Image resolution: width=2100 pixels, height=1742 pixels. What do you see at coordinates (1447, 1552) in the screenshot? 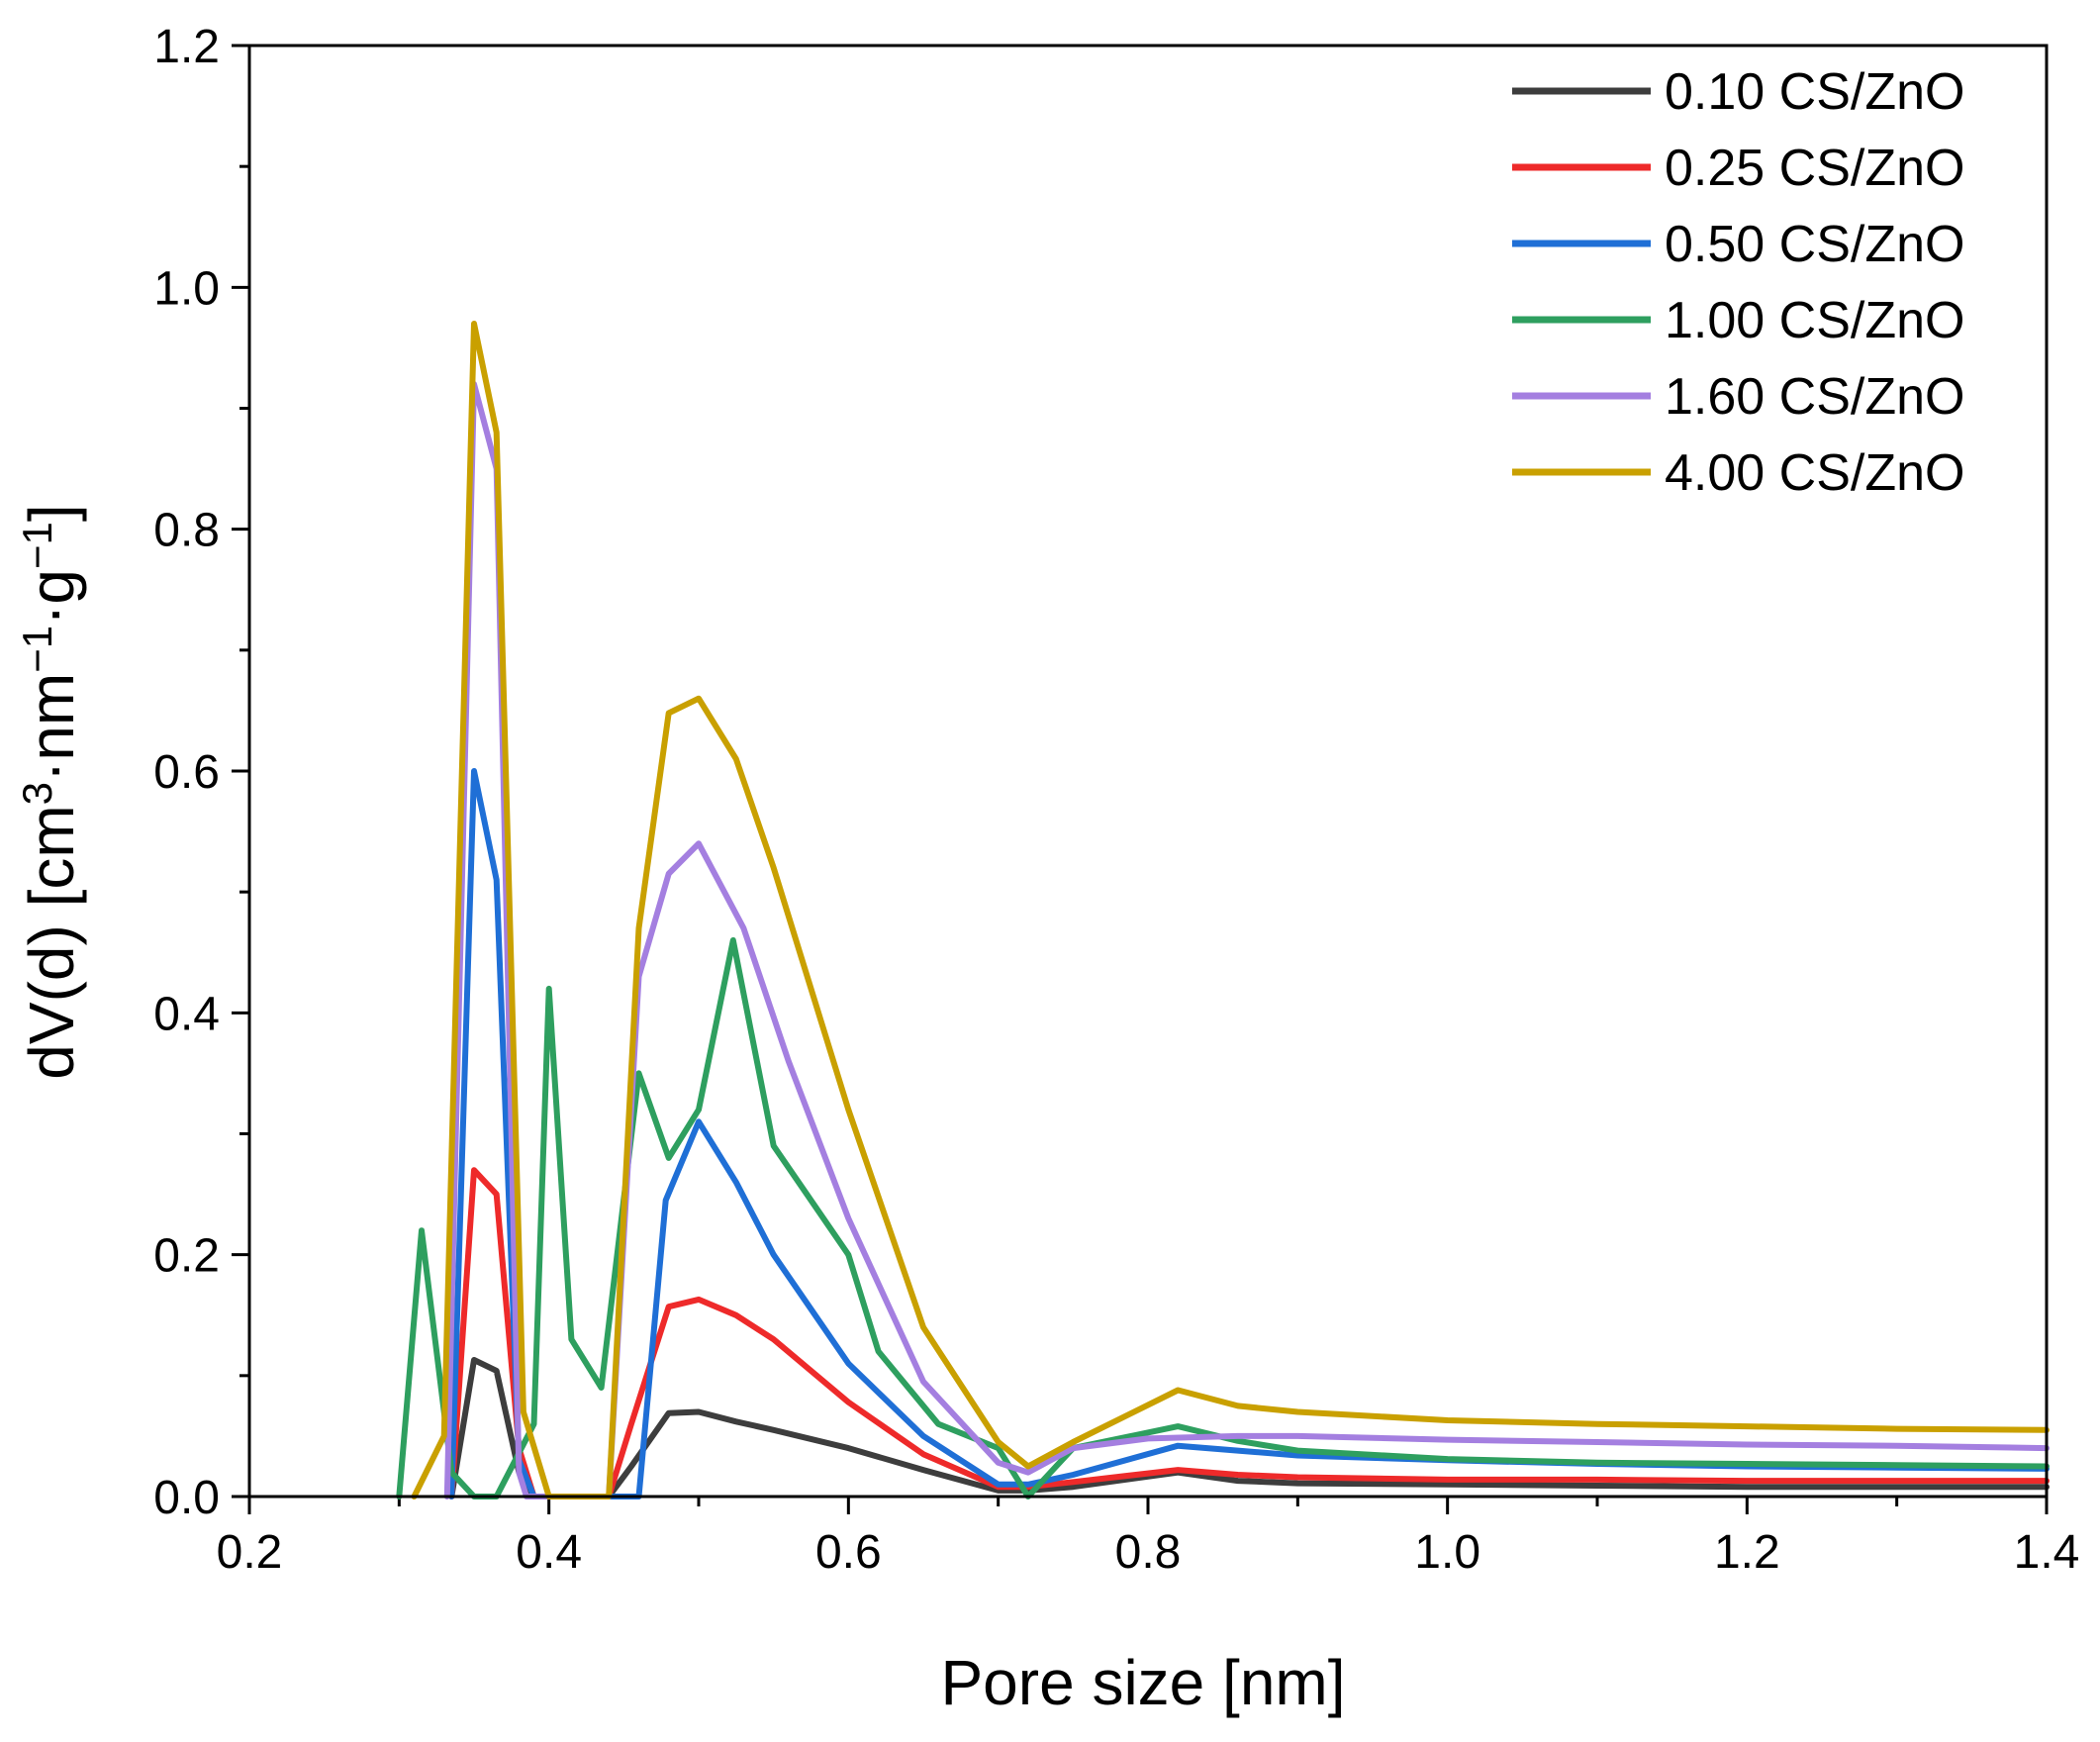
I see `x-tick-label: 1.0` at bounding box center [1447, 1552].